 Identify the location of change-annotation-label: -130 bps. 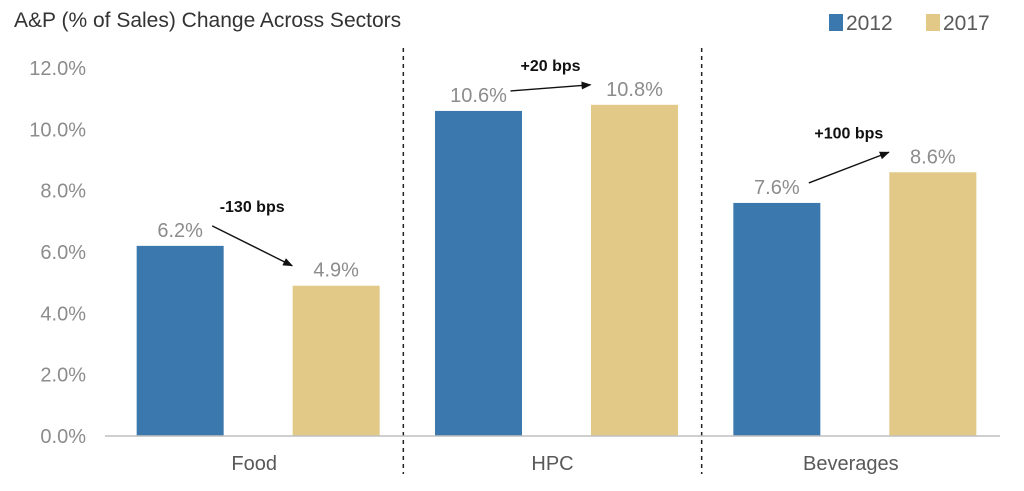
(252, 207).